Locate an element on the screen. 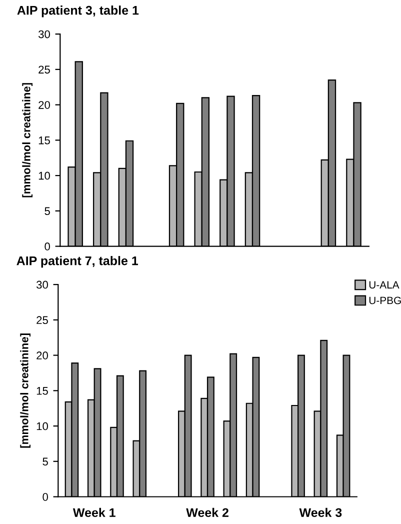  legend-label: U-PBG is located at coordinates (385, 300).